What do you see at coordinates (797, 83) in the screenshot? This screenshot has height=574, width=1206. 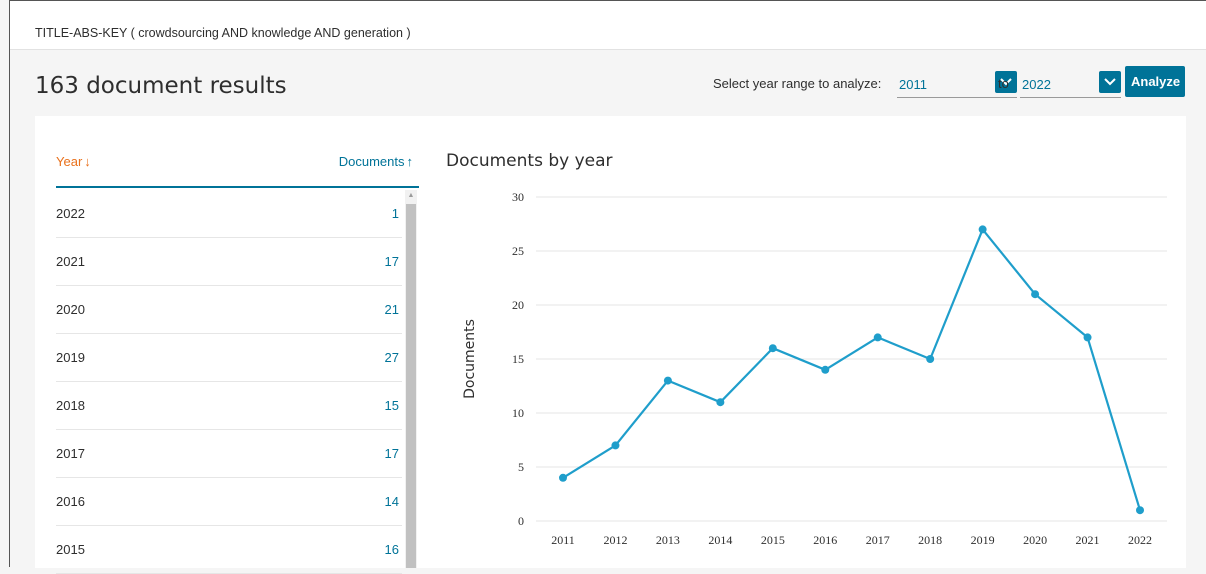 I see `year-range-label: Select year range to analyze:` at bounding box center [797, 83].